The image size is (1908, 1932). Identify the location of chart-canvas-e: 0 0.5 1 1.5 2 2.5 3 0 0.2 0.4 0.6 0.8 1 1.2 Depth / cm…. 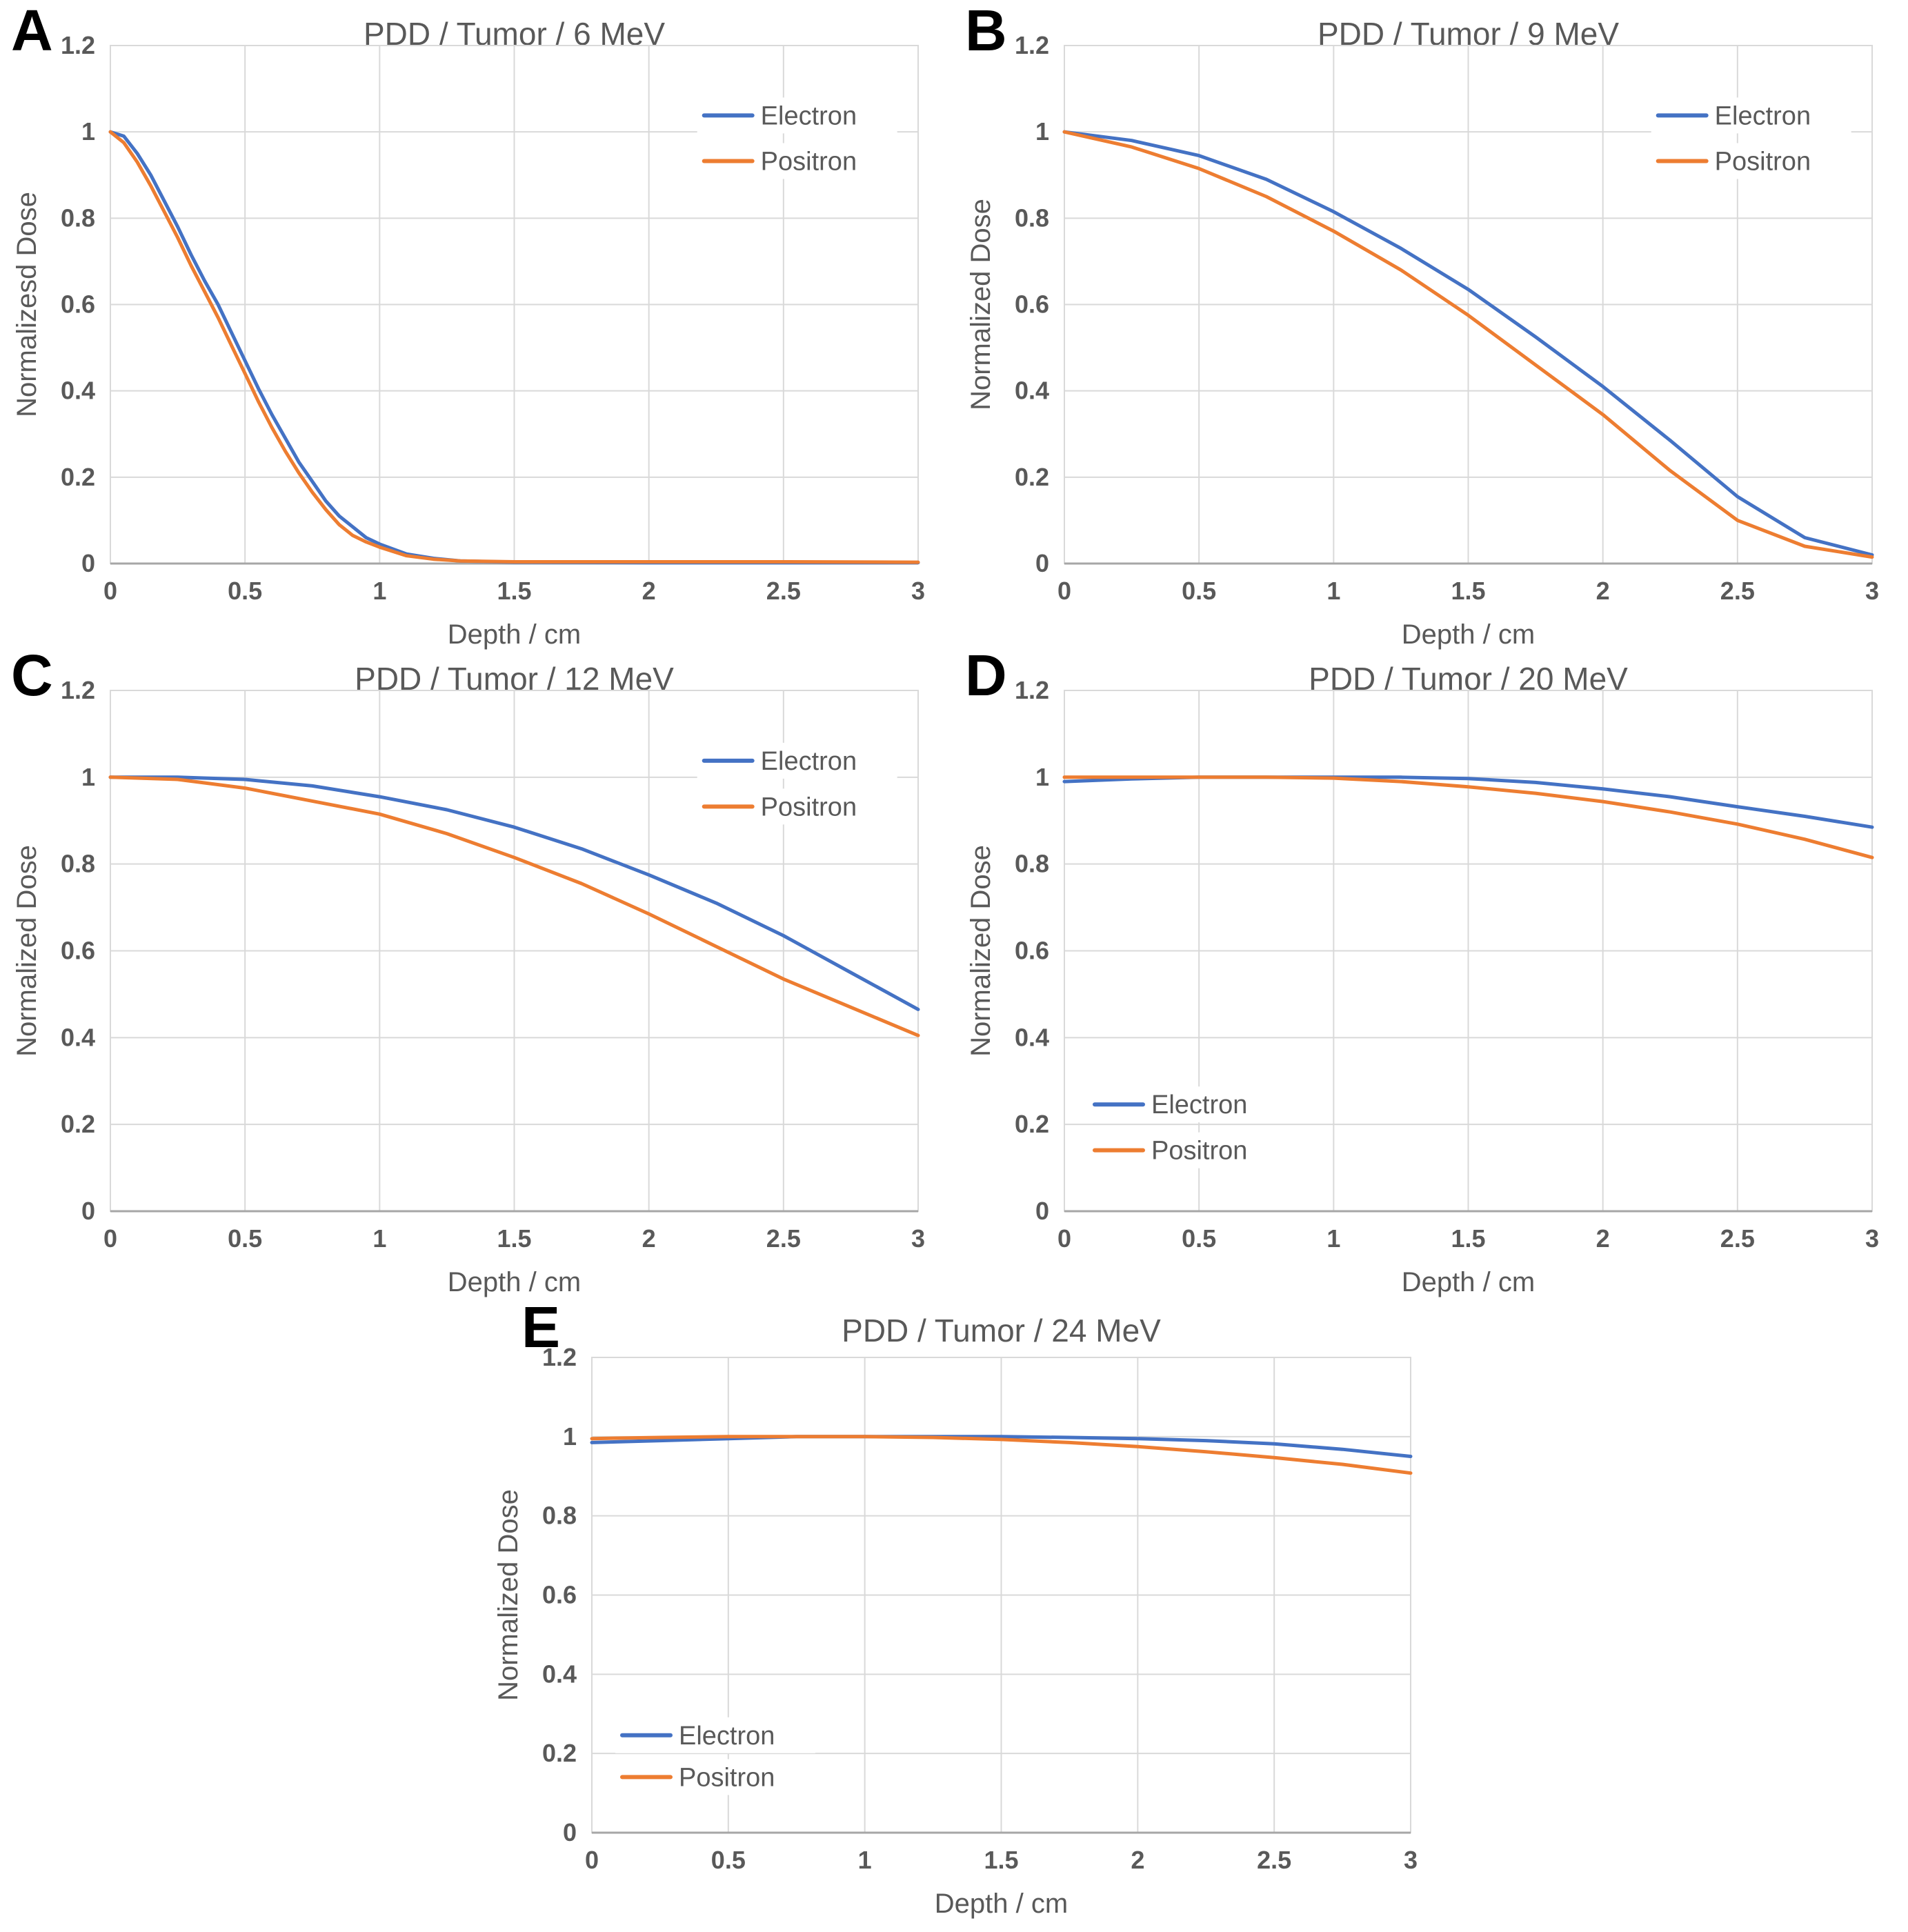
(955, 1631).